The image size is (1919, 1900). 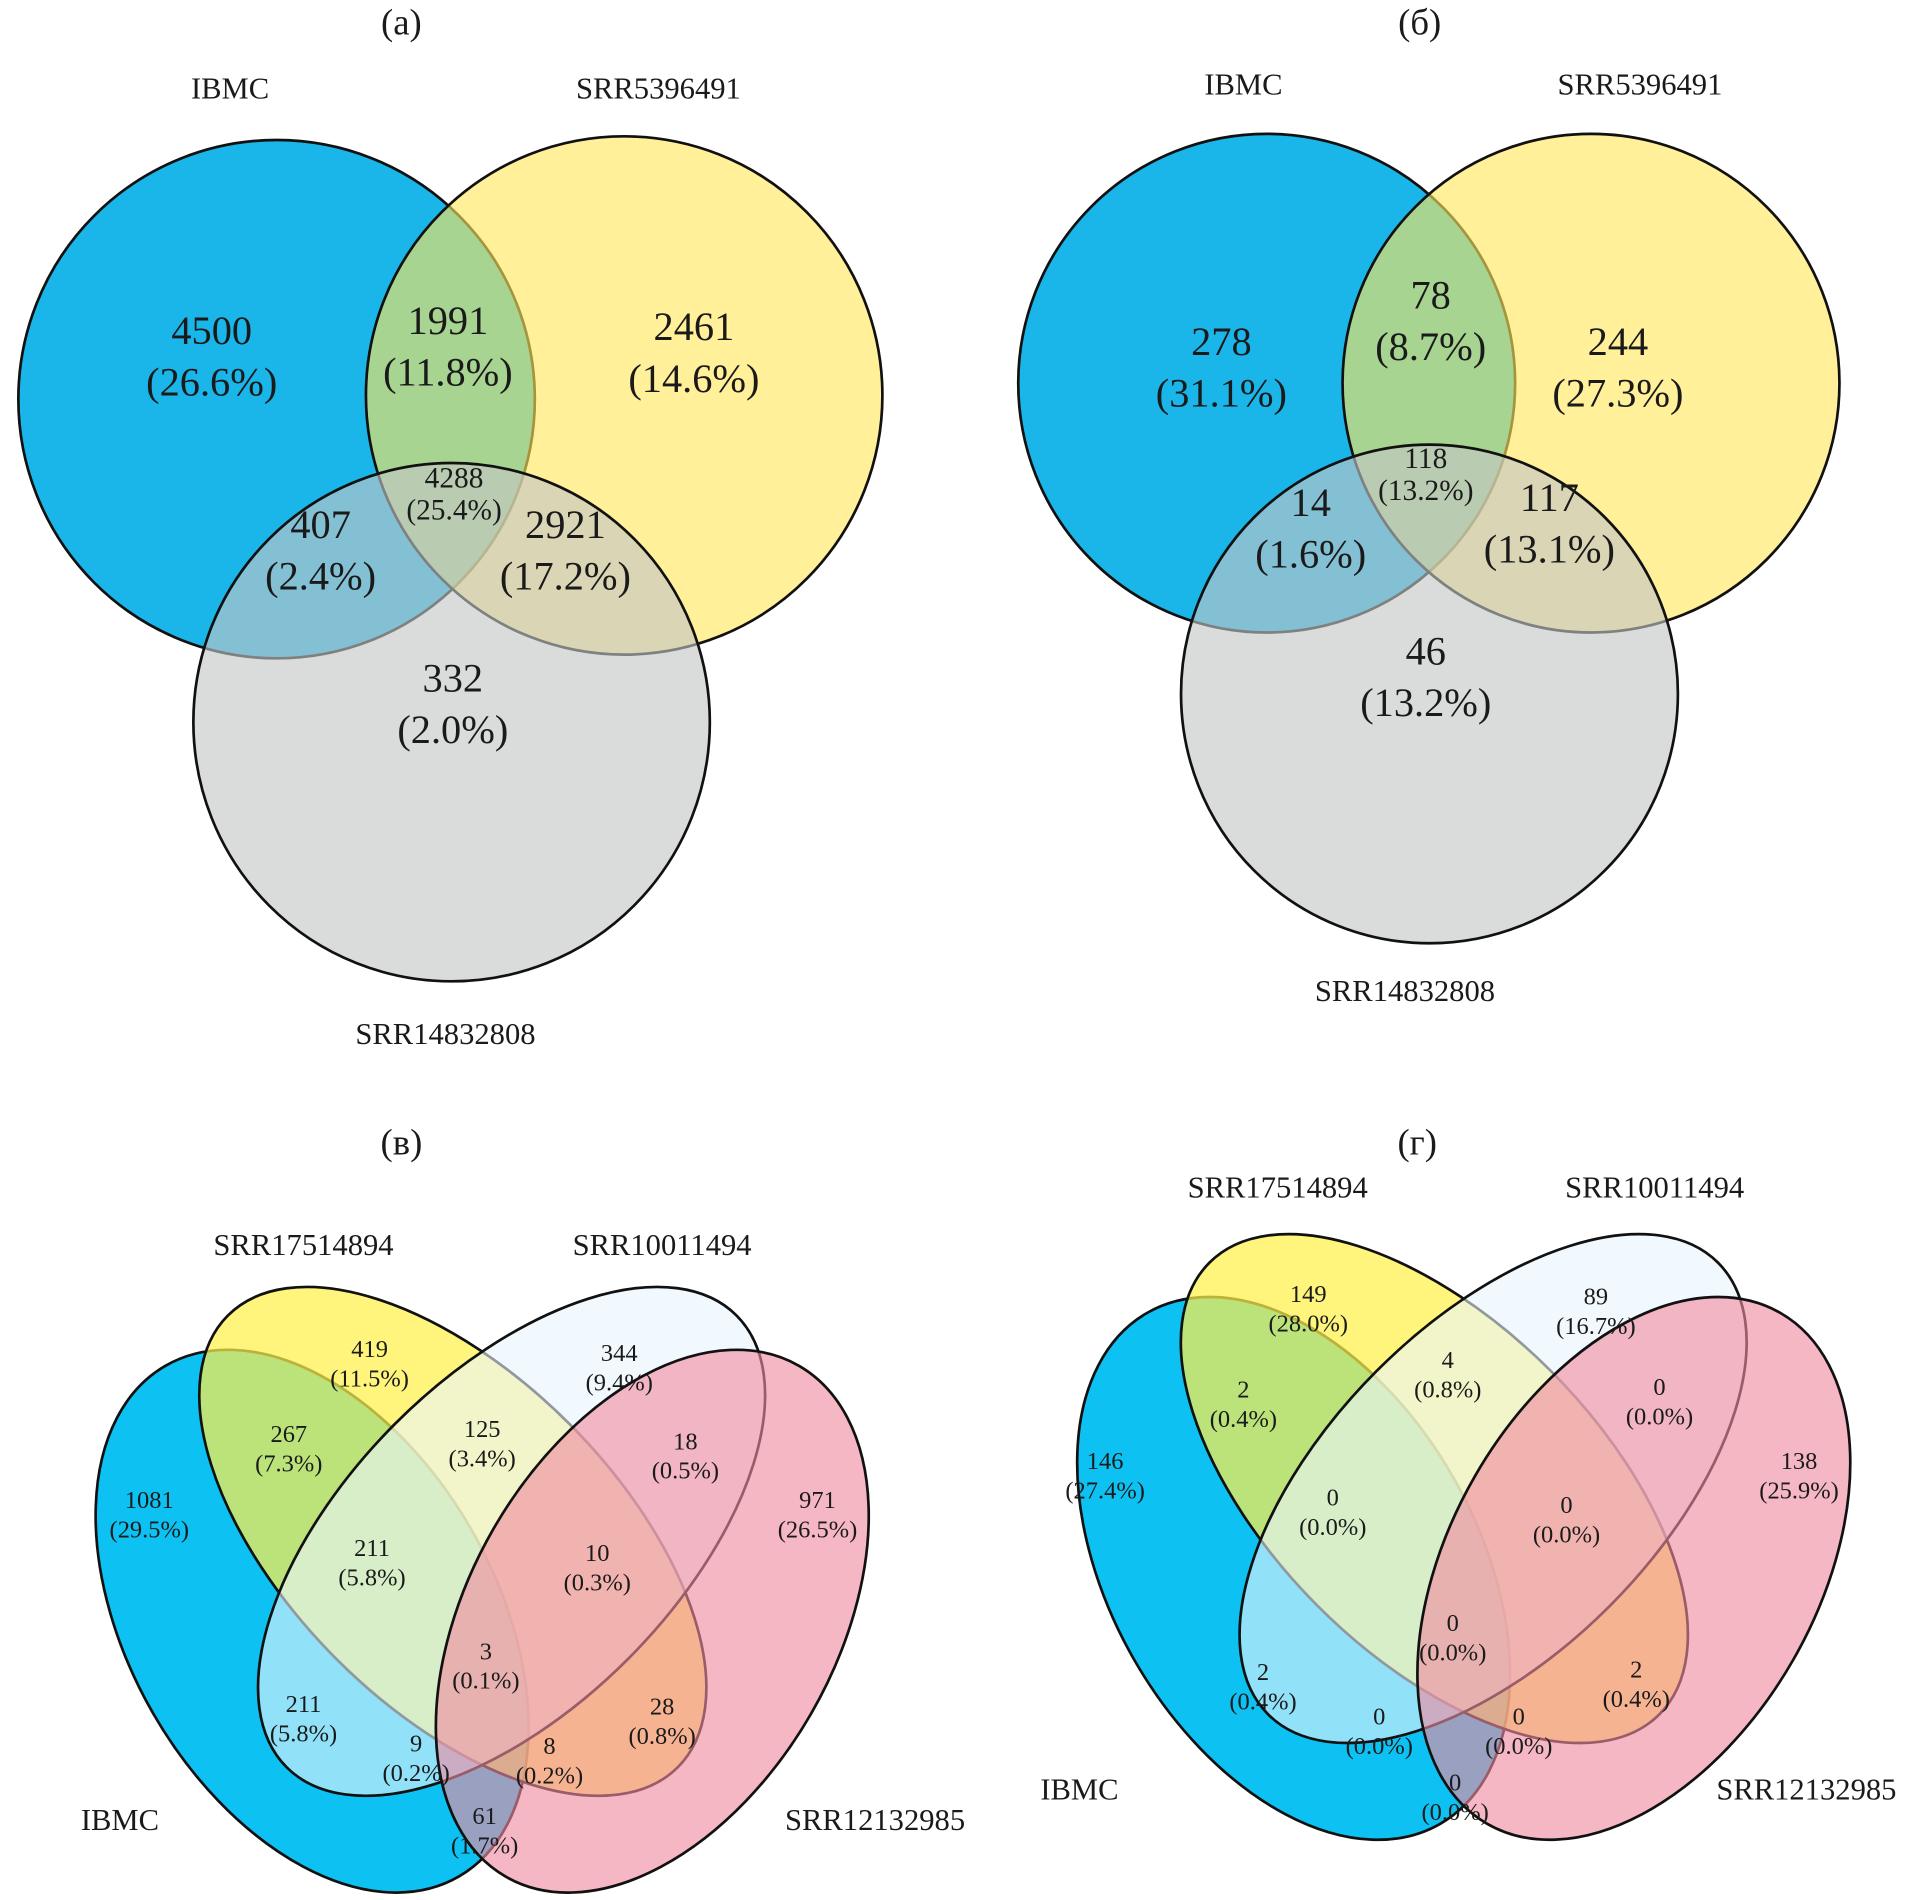 What do you see at coordinates (1549, 497) in the screenshot?
I see `region-count-srr5396491-srr14832808: 117` at bounding box center [1549, 497].